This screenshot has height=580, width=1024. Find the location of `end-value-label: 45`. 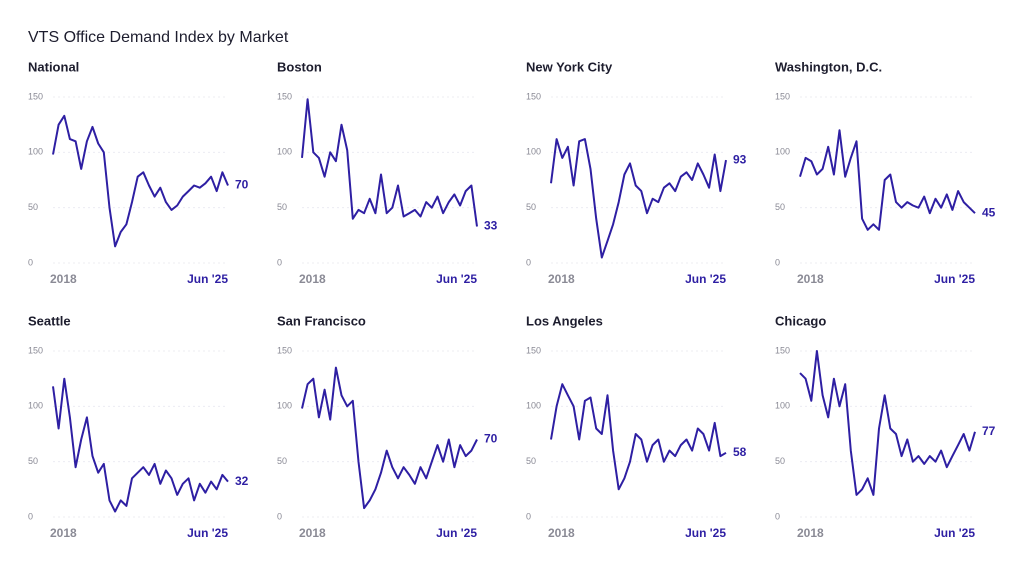

end-value-label: 45 is located at coordinates (989, 212).